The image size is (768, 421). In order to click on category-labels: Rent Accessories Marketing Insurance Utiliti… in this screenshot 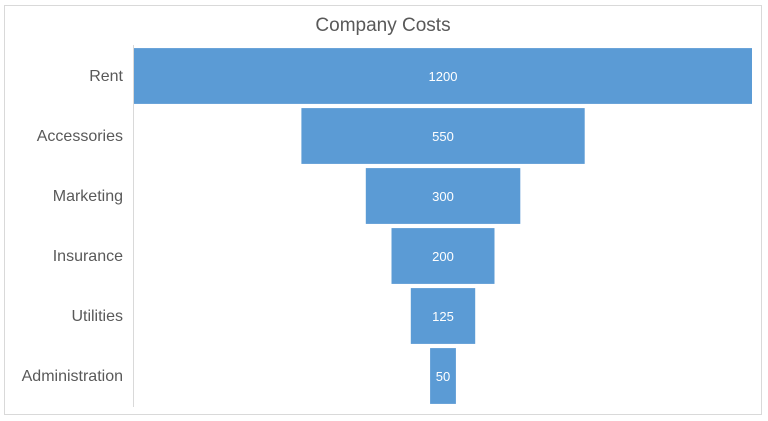, I will do `click(73, 226)`.